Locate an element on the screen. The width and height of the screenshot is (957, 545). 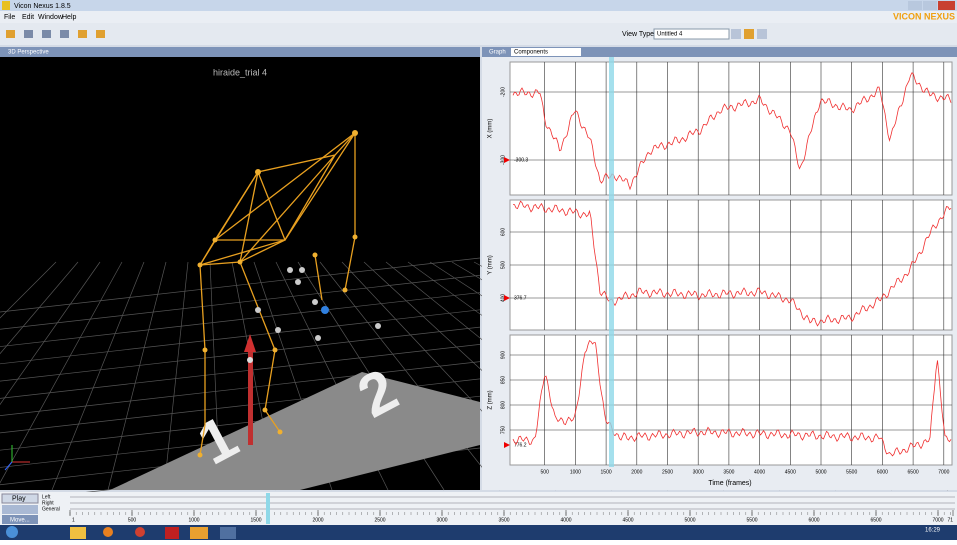
force-arrow is located at coordinates (250, 343).